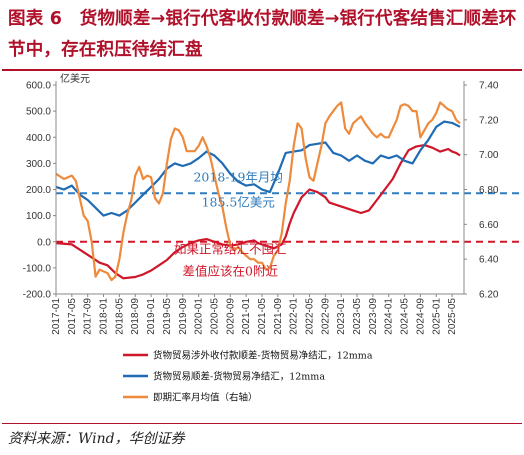  Describe the element at coordinates (214, 316) in the screenshot. I see `x-tick-label: 2020-05` at that location.